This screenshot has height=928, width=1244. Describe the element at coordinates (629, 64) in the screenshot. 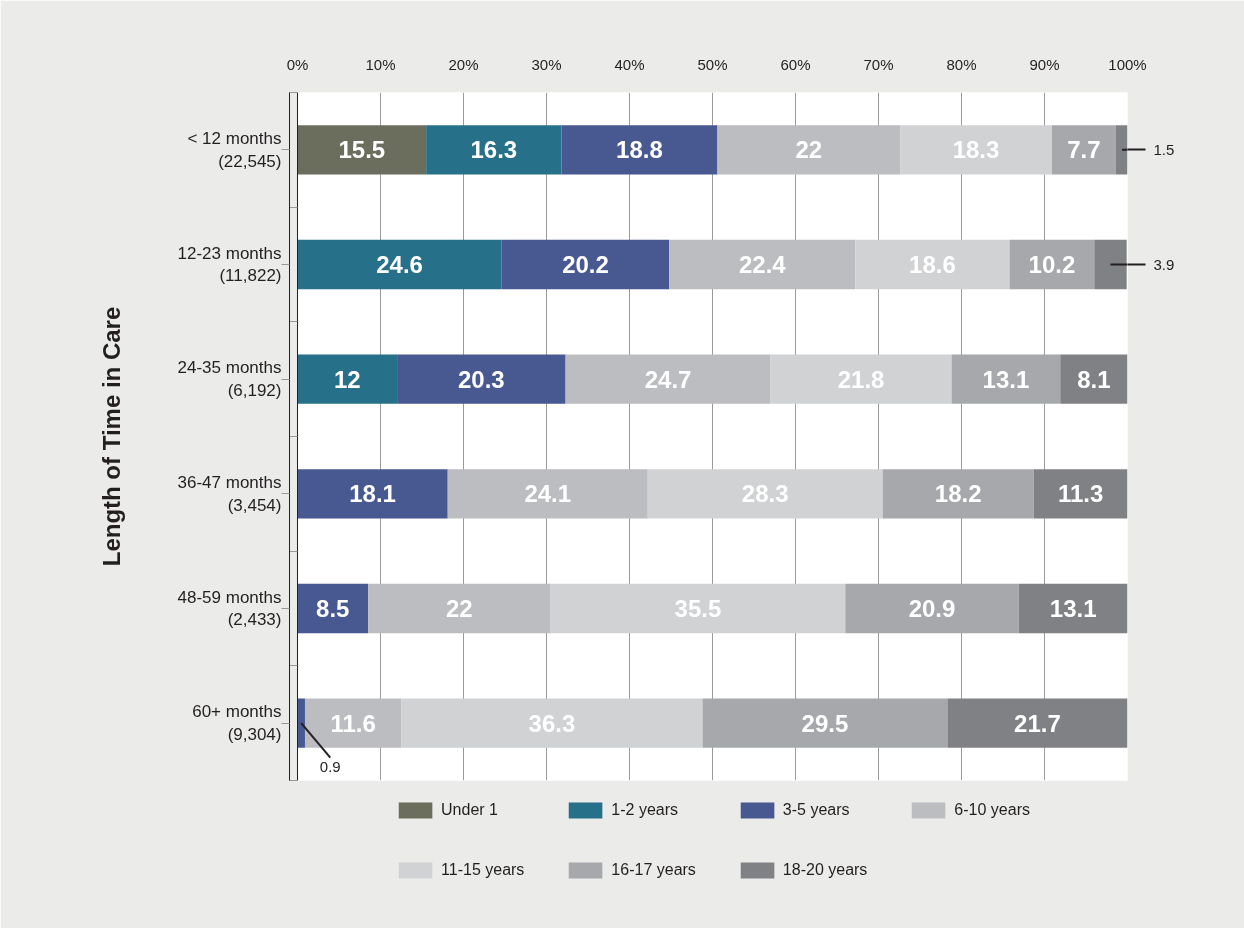

I see `x-tick-label: 40%` at that location.